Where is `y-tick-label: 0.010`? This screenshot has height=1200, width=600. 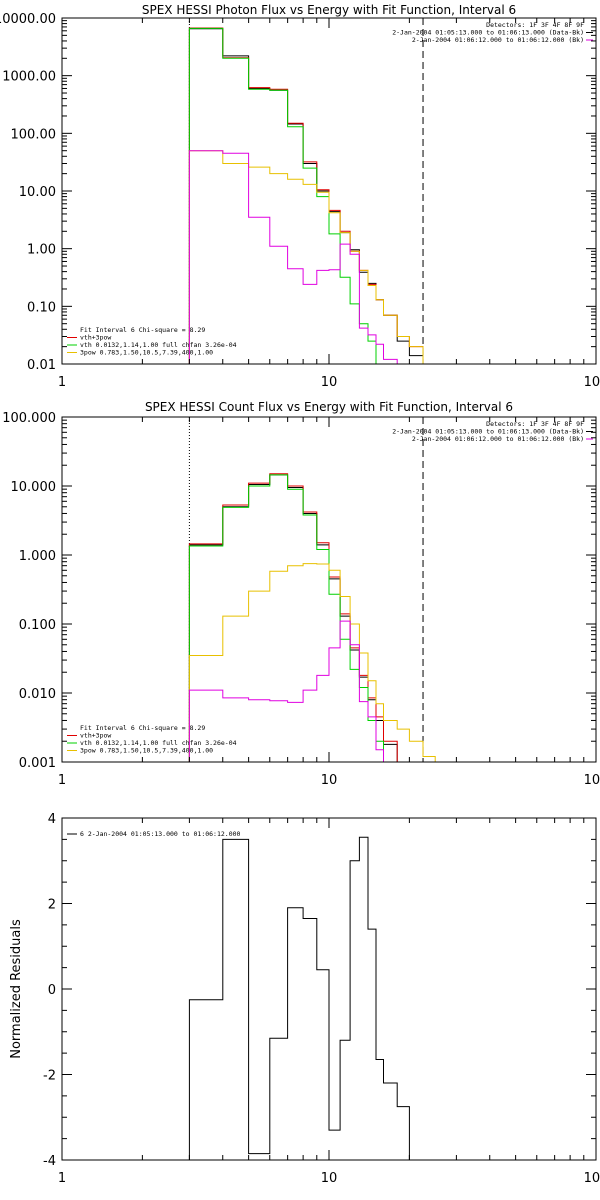
y-tick-label: 0.010 is located at coordinates (37, 694).